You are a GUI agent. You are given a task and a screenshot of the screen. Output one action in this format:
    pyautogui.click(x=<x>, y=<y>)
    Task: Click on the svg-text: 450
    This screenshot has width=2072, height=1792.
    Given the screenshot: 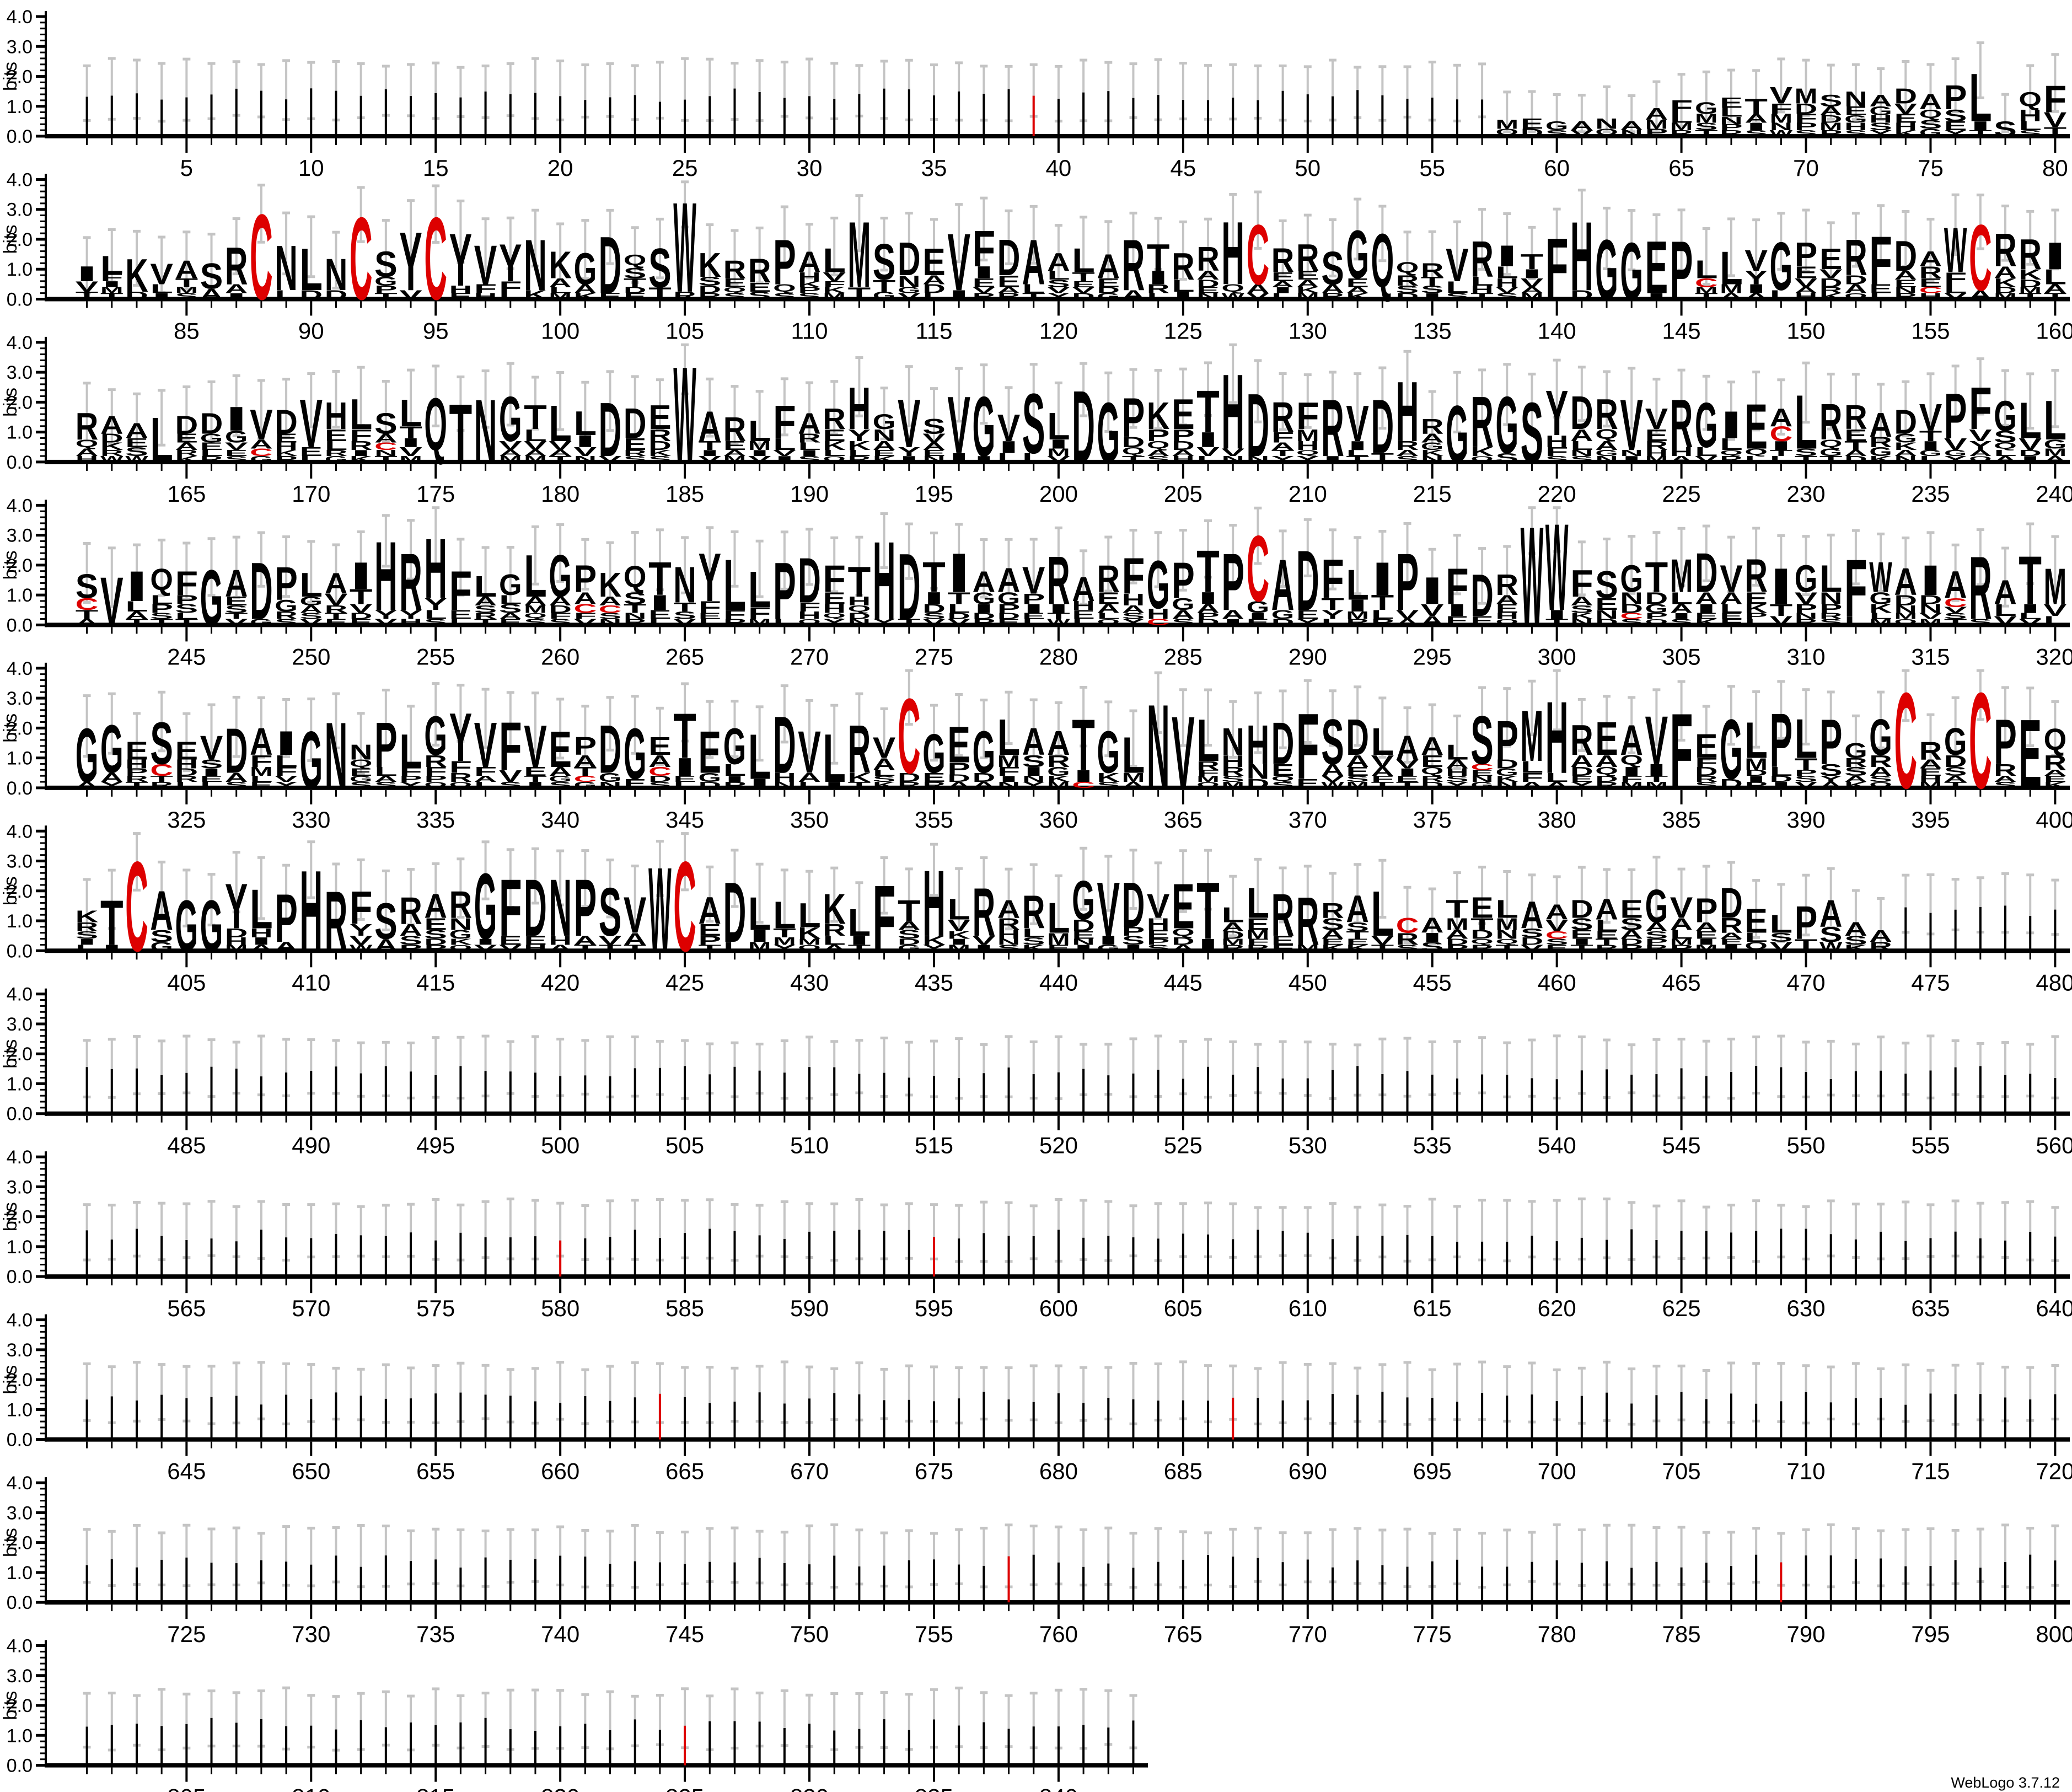 What is the action you would take?
    pyautogui.click(x=1308, y=982)
    